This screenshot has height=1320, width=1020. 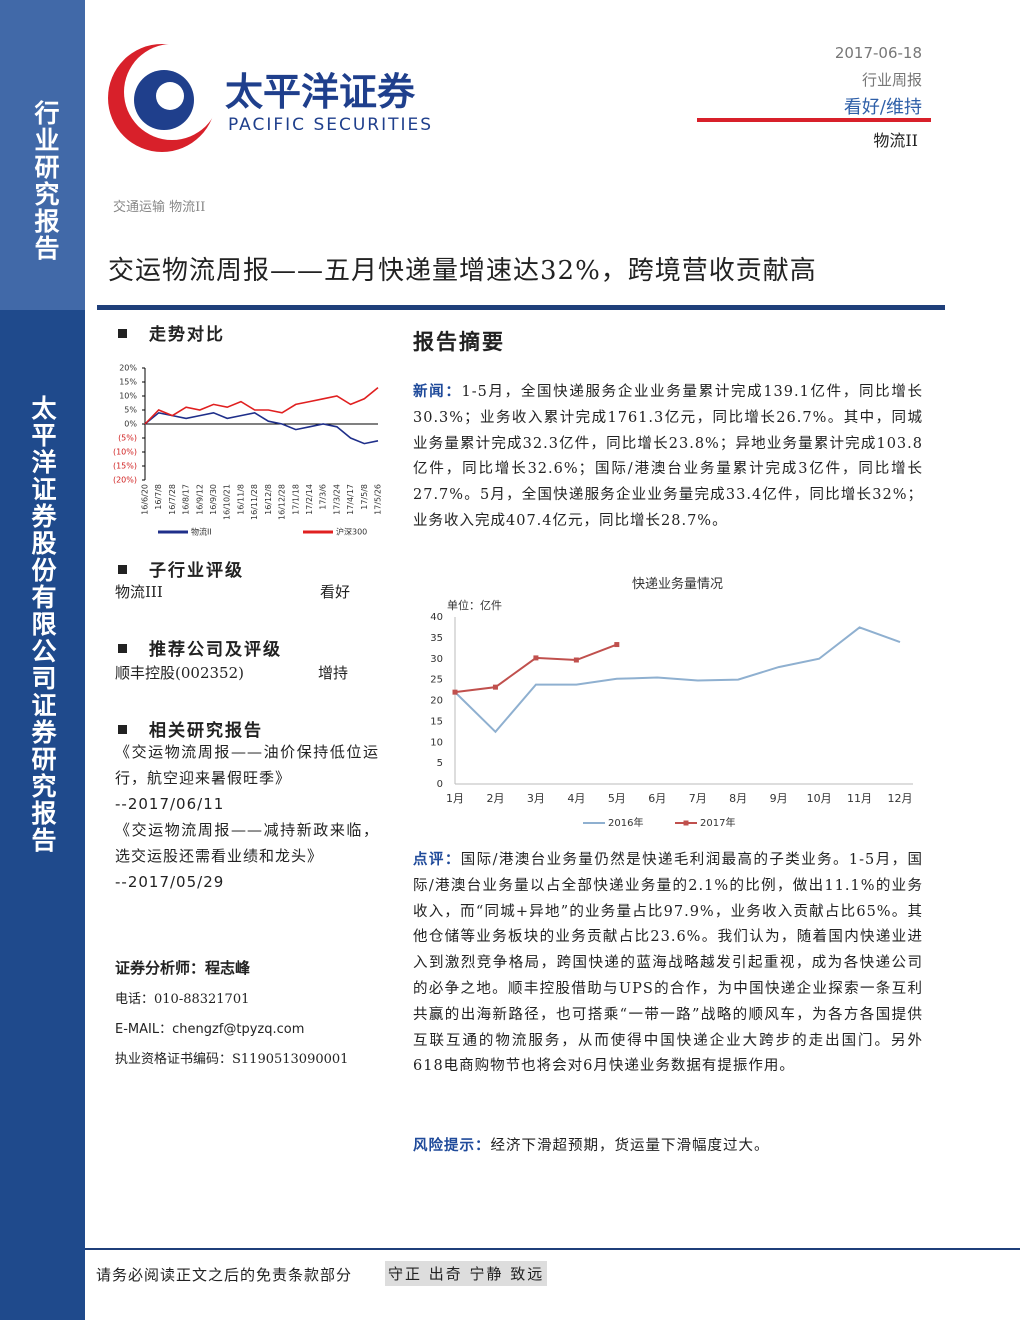 I want to click on y-tick-label: 20%, so click(x=128, y=368).